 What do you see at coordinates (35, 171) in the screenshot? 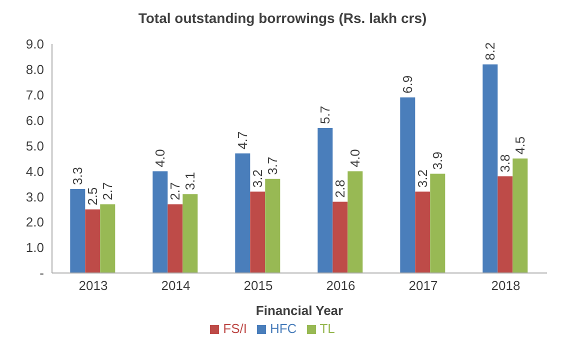
I see `y-tick-label: 4.0` at bounding box center [35, 171].